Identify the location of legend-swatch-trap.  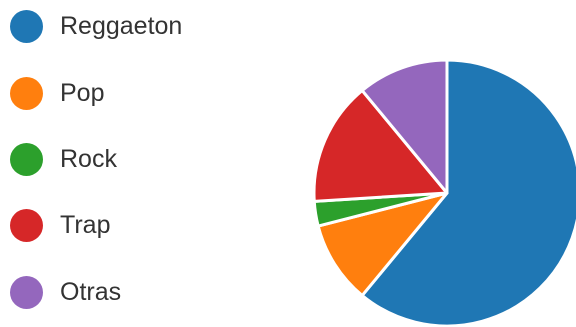
(26, 225).